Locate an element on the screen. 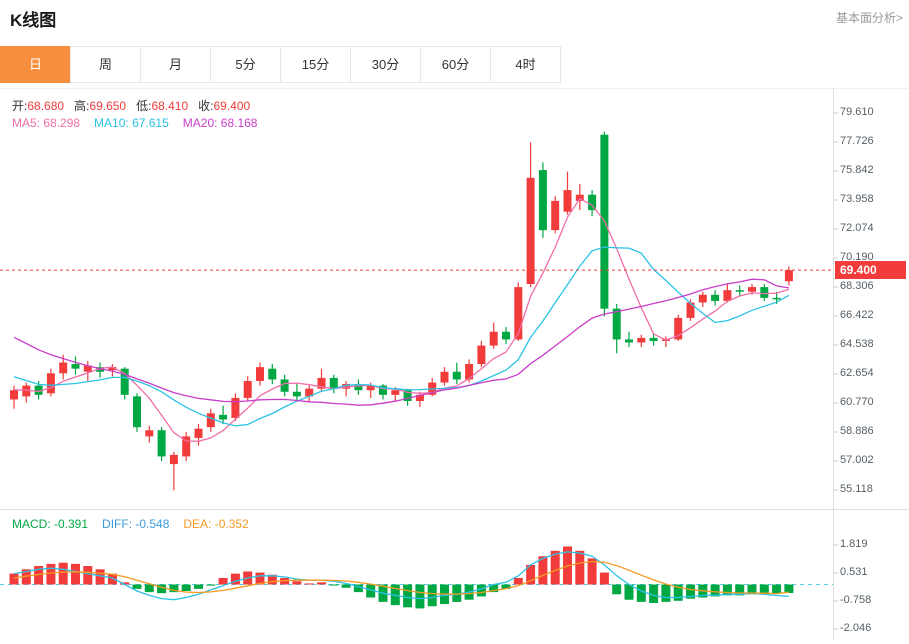 The image size is (909, 644). tab-day: 日 is located at coordinates (35, 64).